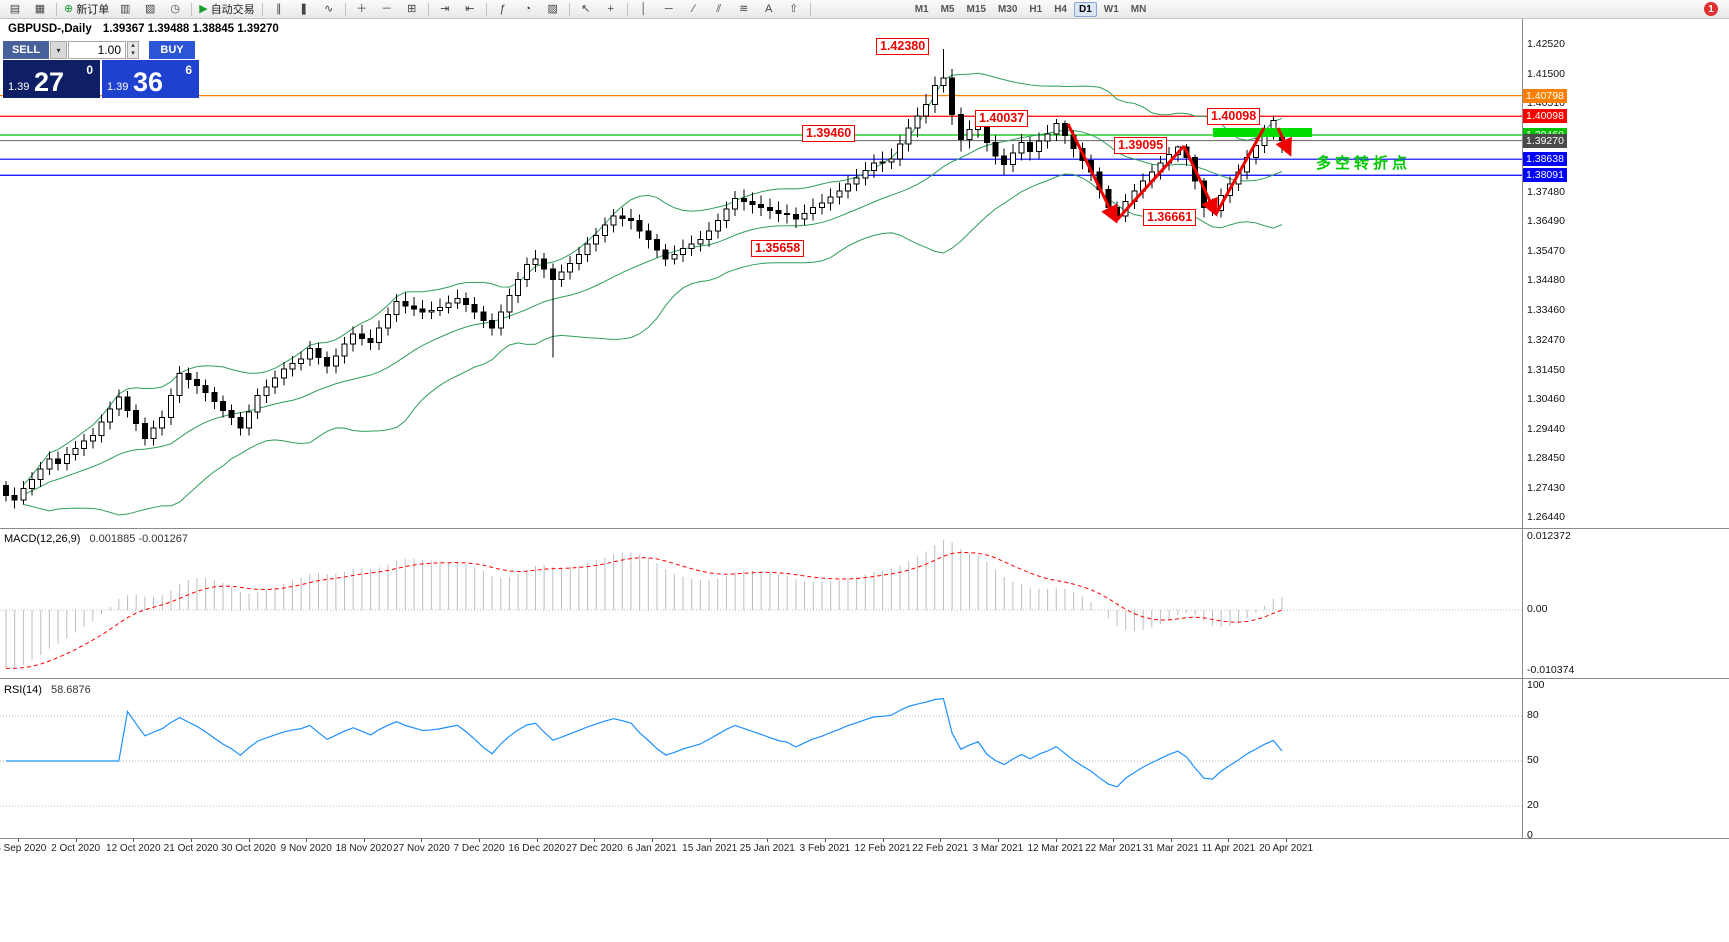 This screenshot has width=1729, height=942. What do you see at coordinates (412, 9) in the screenshot?
I see `tile-windows-button: ⊞` at bounding box center [412, 9].